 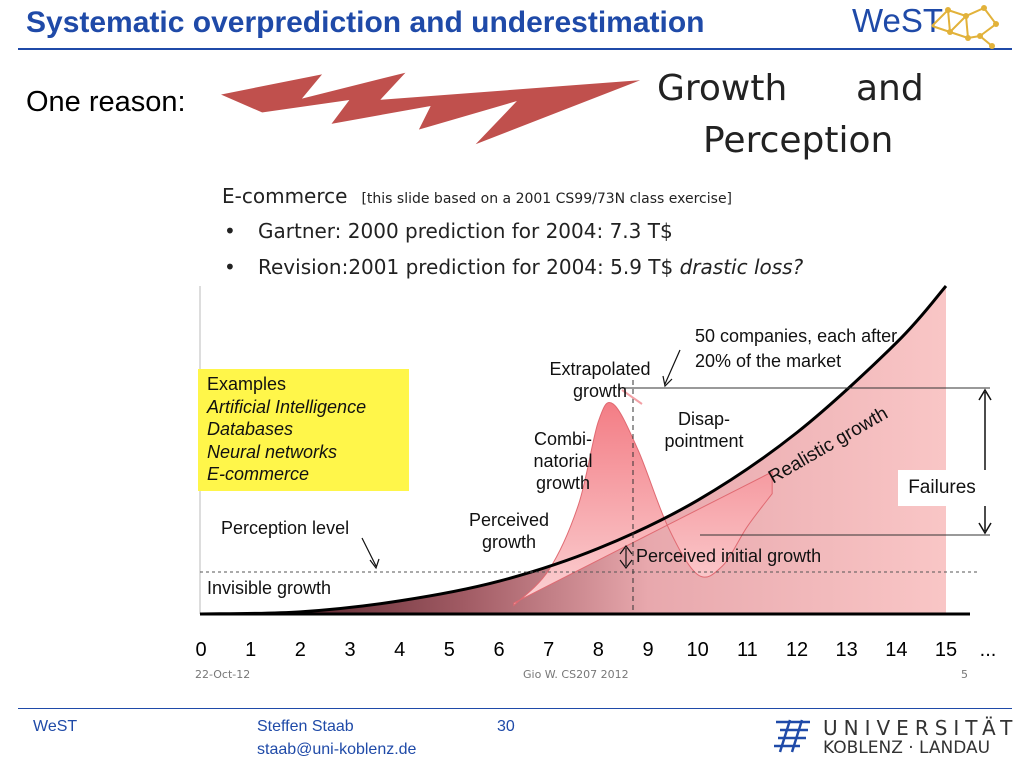 I want to click on x-tick-label: 8, so click(x=598, y=650).